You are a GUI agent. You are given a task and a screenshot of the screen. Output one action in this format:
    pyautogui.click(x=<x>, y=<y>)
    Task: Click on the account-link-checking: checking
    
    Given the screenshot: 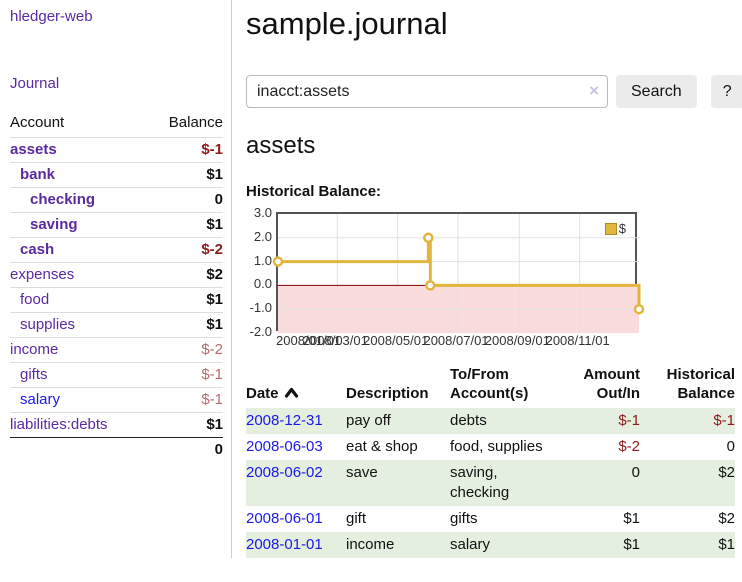 What is the action you would take?
    pyautogui.click(x=63, y=199)
    